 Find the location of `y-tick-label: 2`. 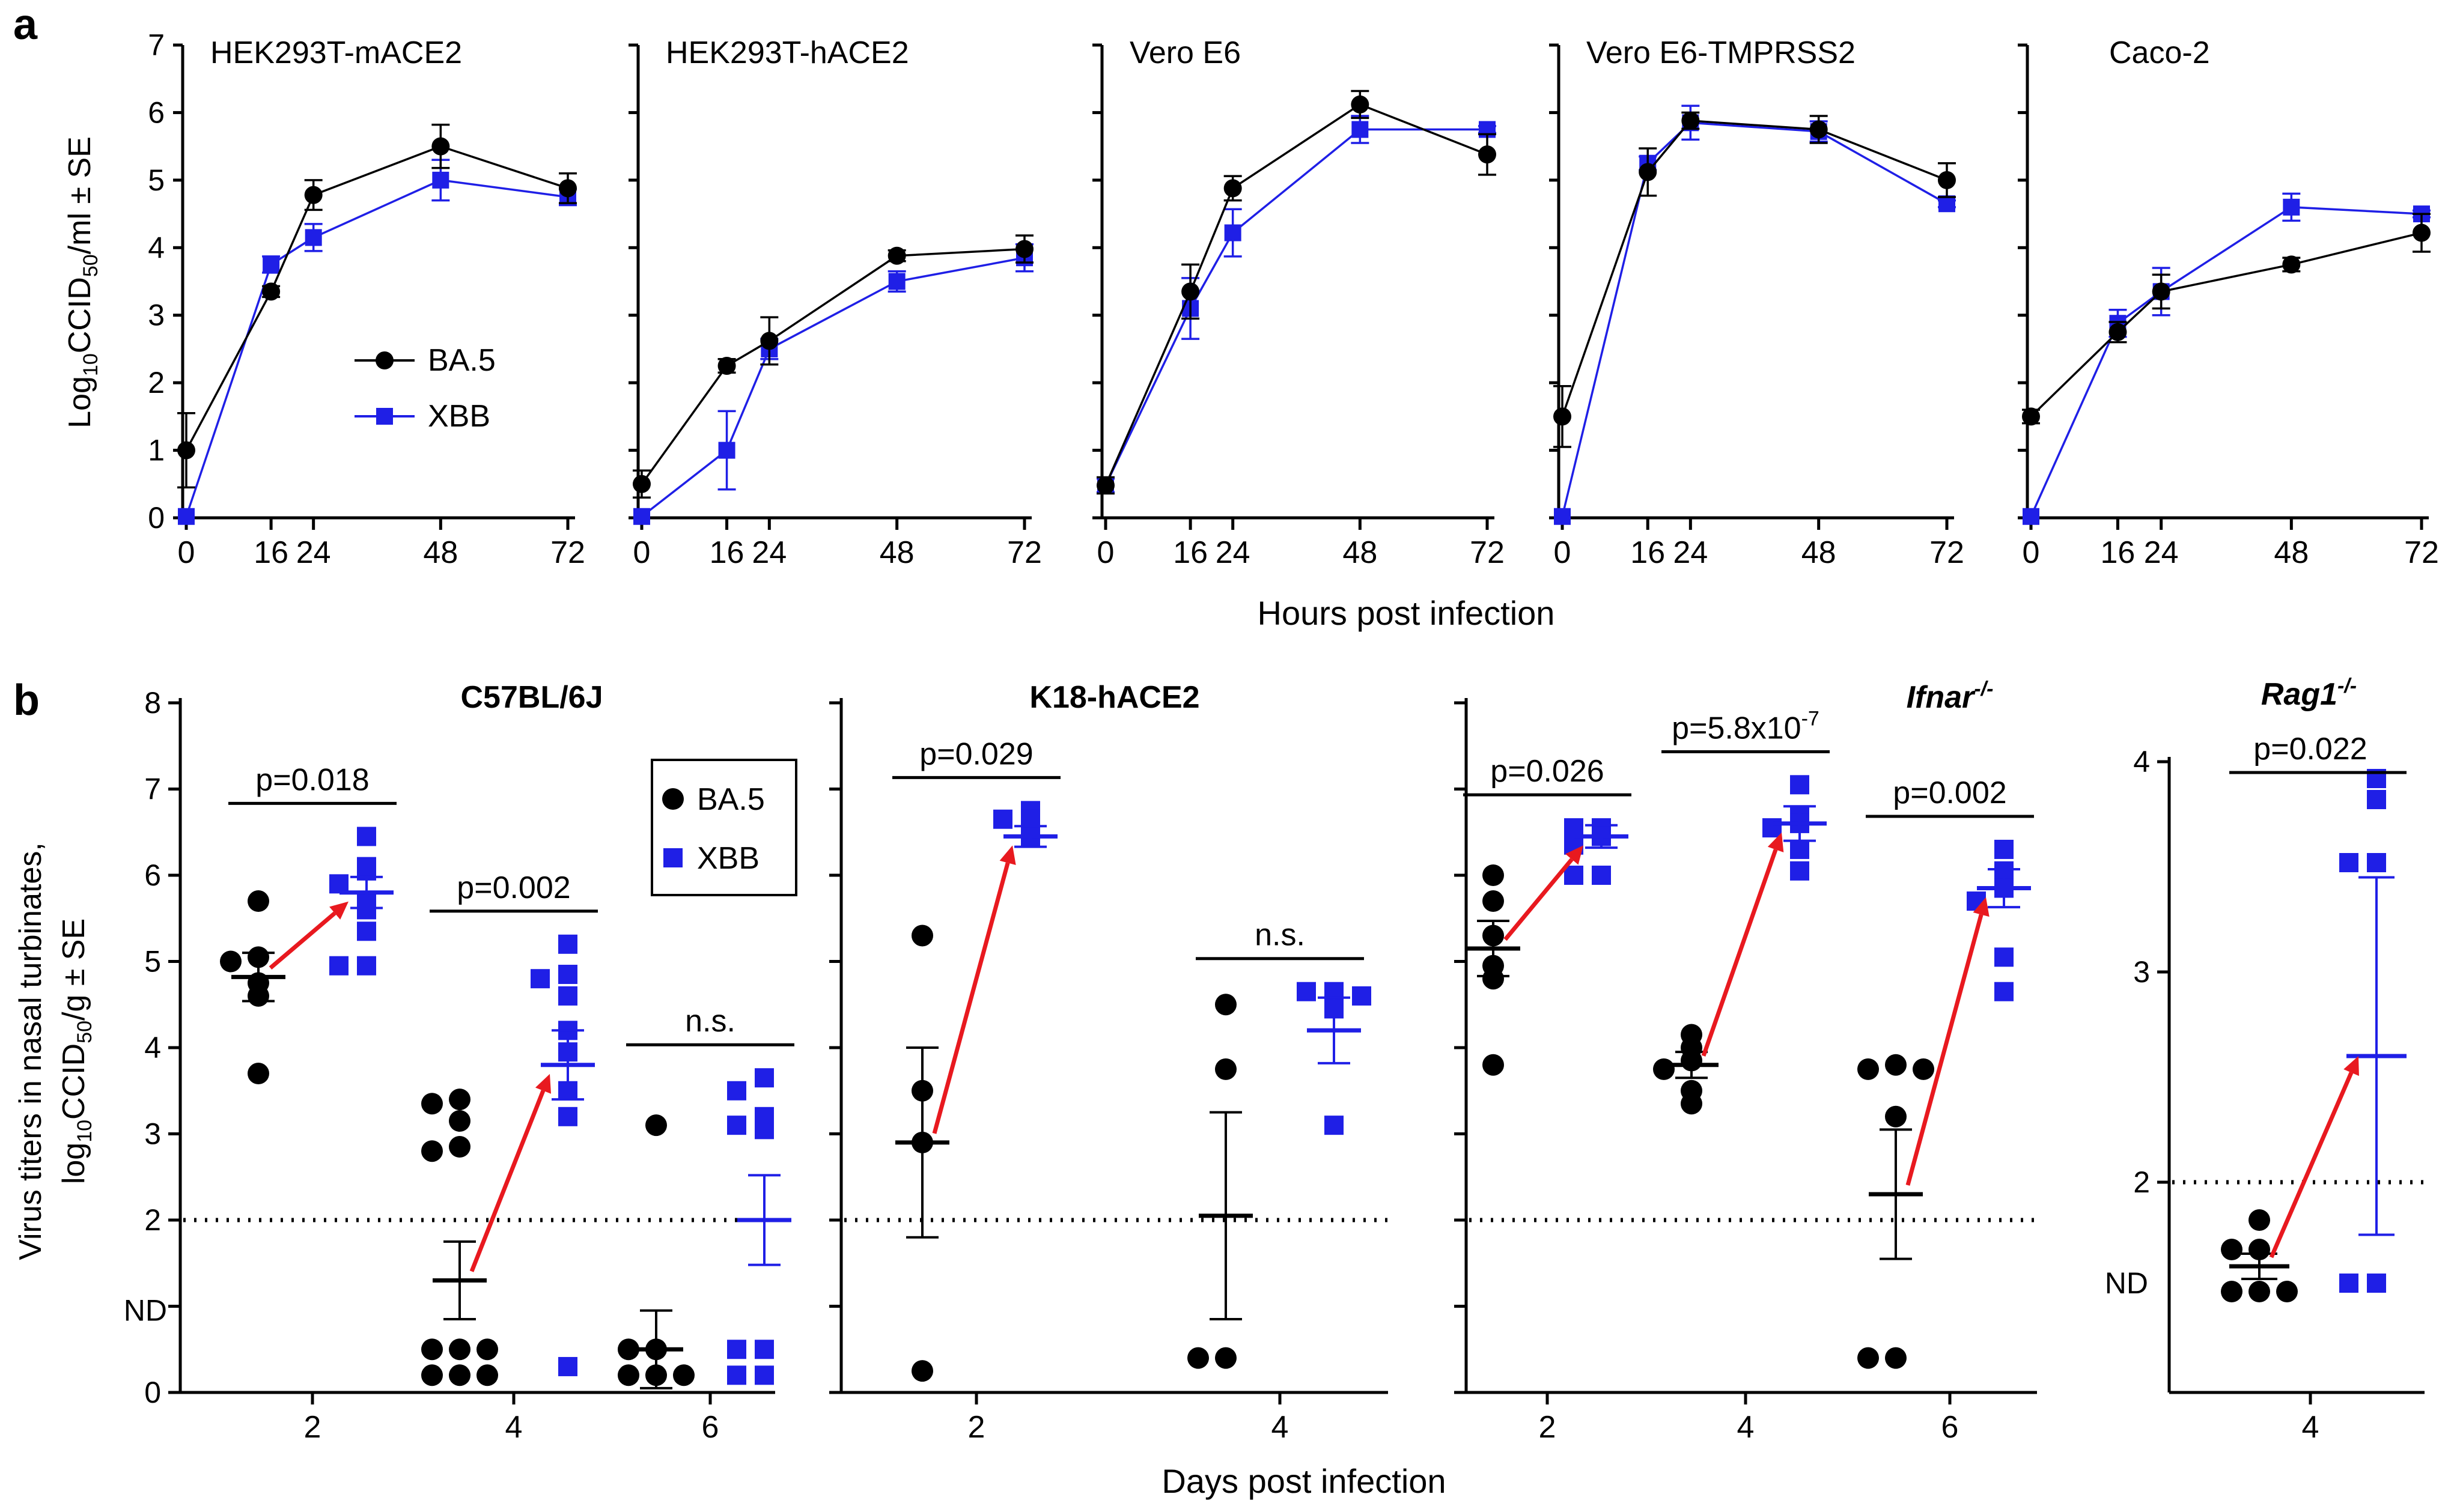

y-tick-label: 2 is located at coordinates (152, 1220).